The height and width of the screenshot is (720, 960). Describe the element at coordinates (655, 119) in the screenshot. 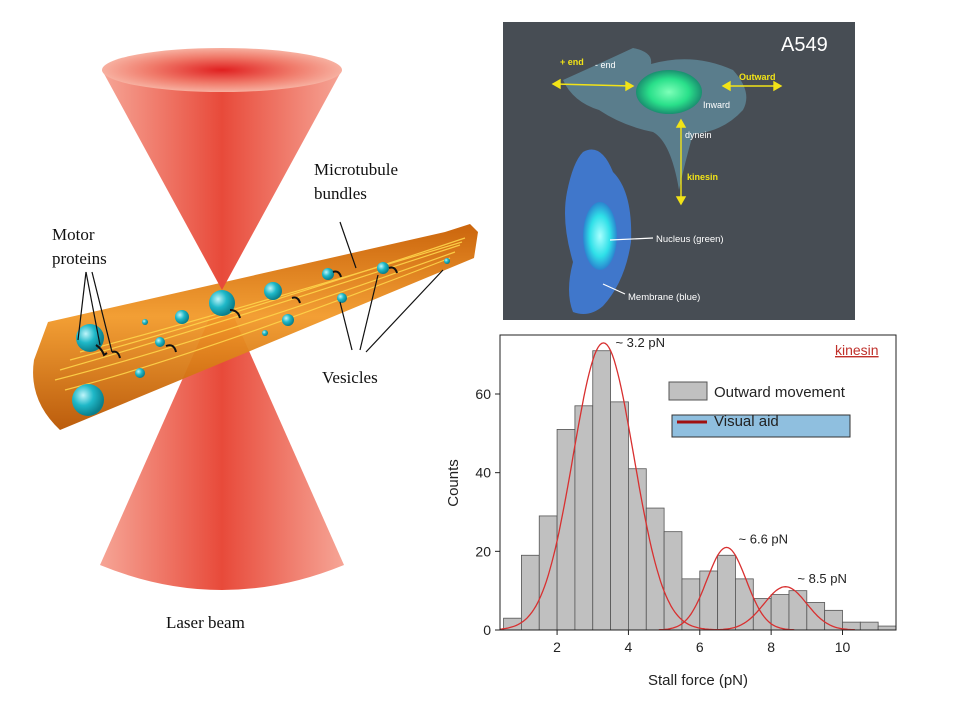

I see `upper-cell-body` at that location.